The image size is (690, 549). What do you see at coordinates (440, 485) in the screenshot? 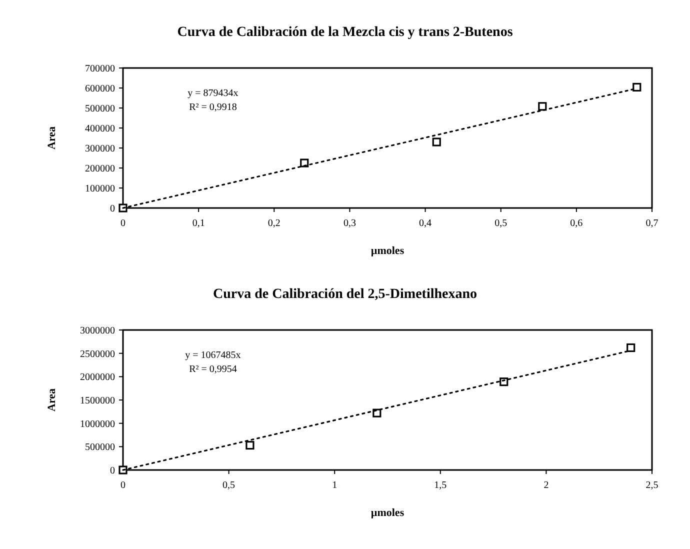
I see `x-tick-label: 1,5` at bounding box center [440, 485].